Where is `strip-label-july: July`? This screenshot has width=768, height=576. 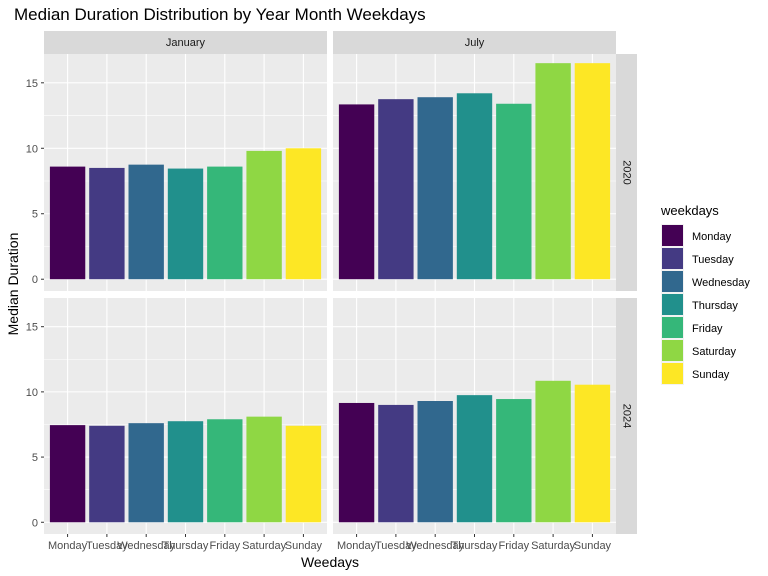
strip-label-july: July is located at coordinates (475, 43).